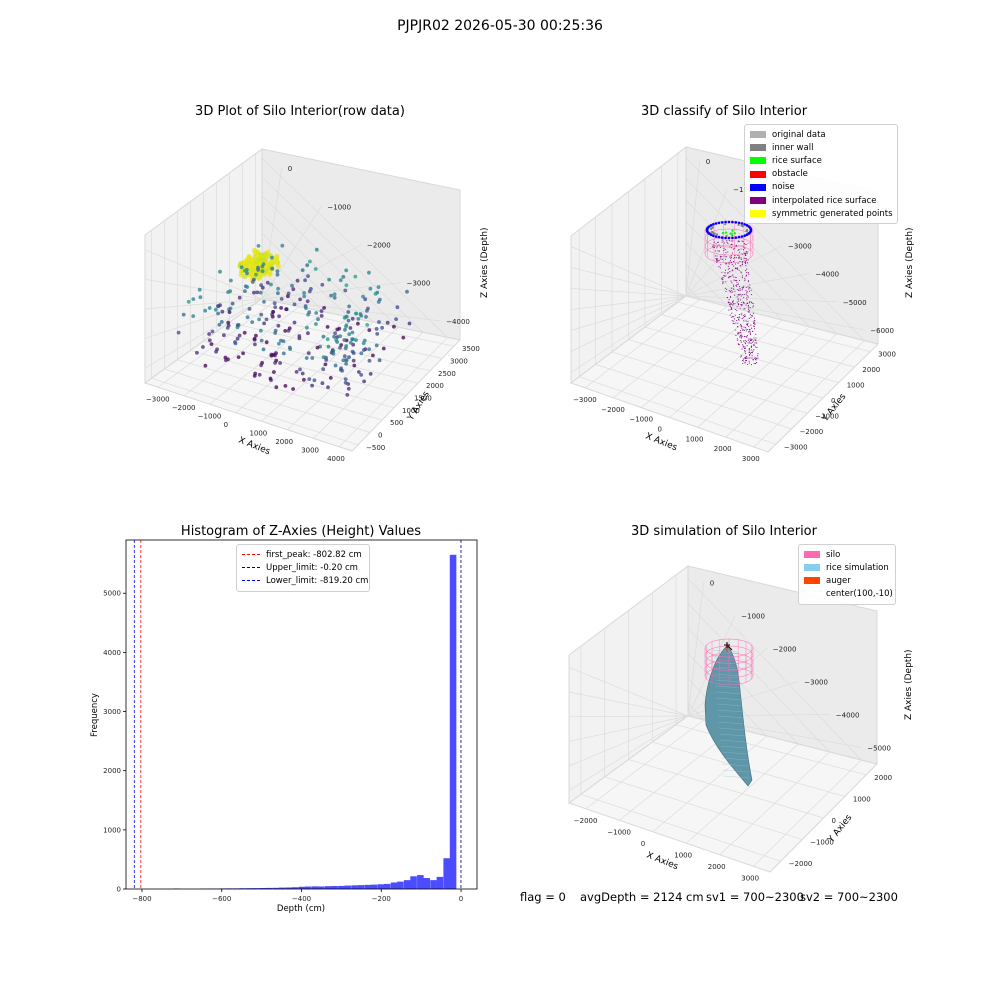 This screenshot has height=1000, width=1000. What do you see at coordinates (226, 425) in the screenshot?
I see `x-tick-label: 0` at bounding box center [226, 425].